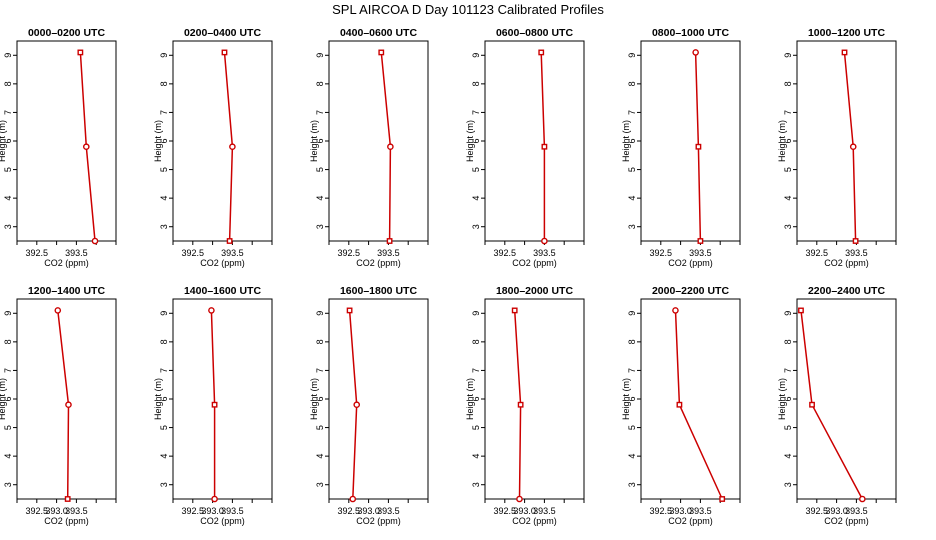  Describe the element at coordinates (534, 291) in the screenshot. I see `panel-title: 1800–2000 UTC` at that location.